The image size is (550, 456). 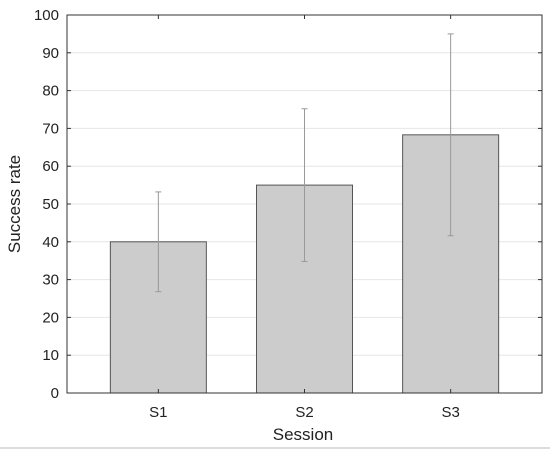 I want to click on x-tick-label: S3, so click(x=450, y=412).